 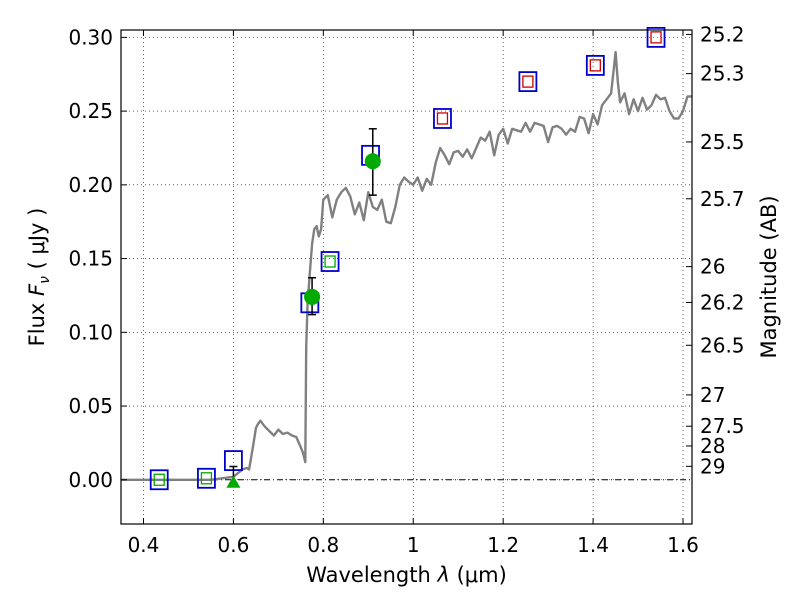 What do you see at coordinates (722, 199) in the screenshot?
I see `magnitude-tick-label: 25.7` at bounding box center [722, 199].